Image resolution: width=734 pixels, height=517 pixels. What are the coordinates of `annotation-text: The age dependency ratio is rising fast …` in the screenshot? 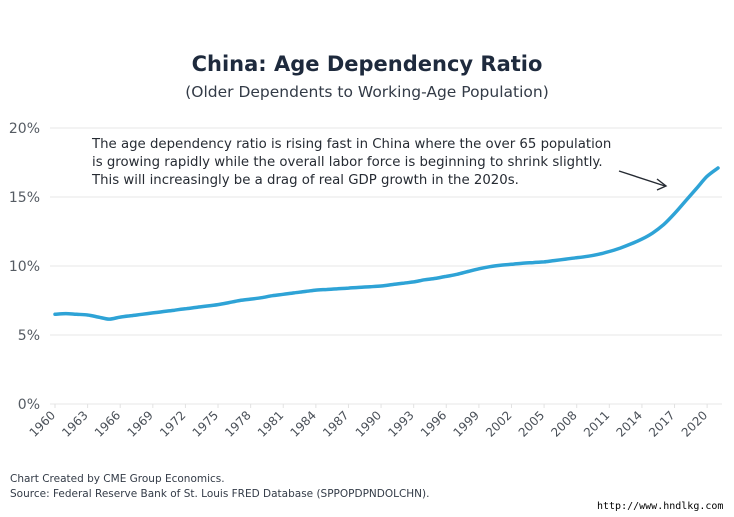 It's located at (351, 163).